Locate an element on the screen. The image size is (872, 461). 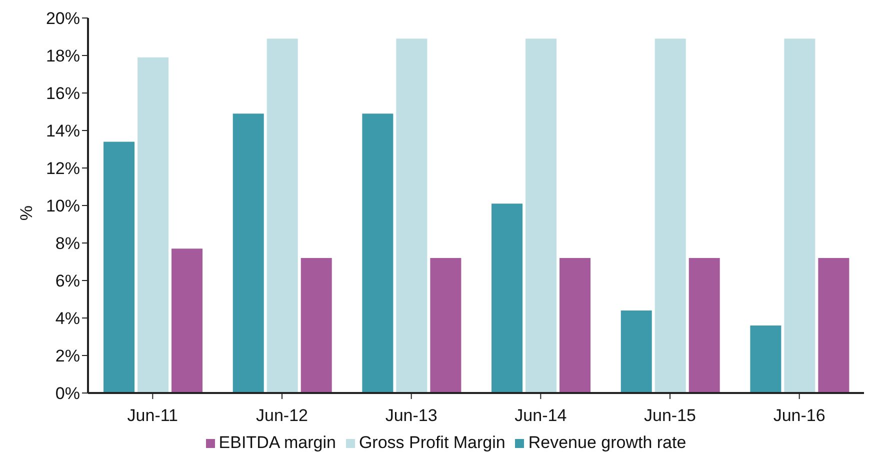
x-tick-label: Jun-13 is located at coordinates (411, 416).